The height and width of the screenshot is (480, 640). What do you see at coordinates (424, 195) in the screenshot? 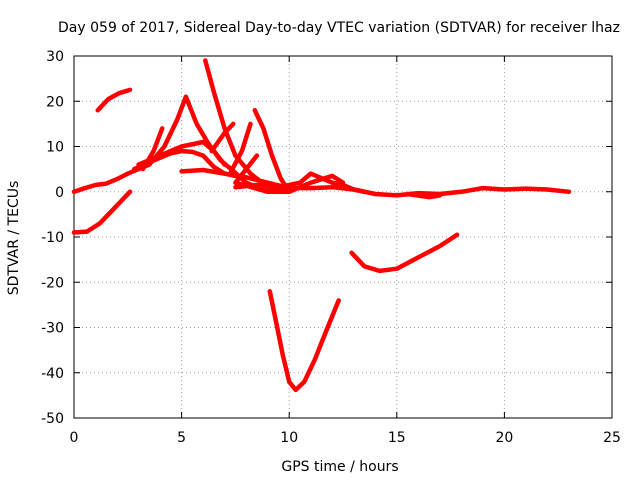
I see `series-arc-tail-bump` at bounding box center [424, 195].